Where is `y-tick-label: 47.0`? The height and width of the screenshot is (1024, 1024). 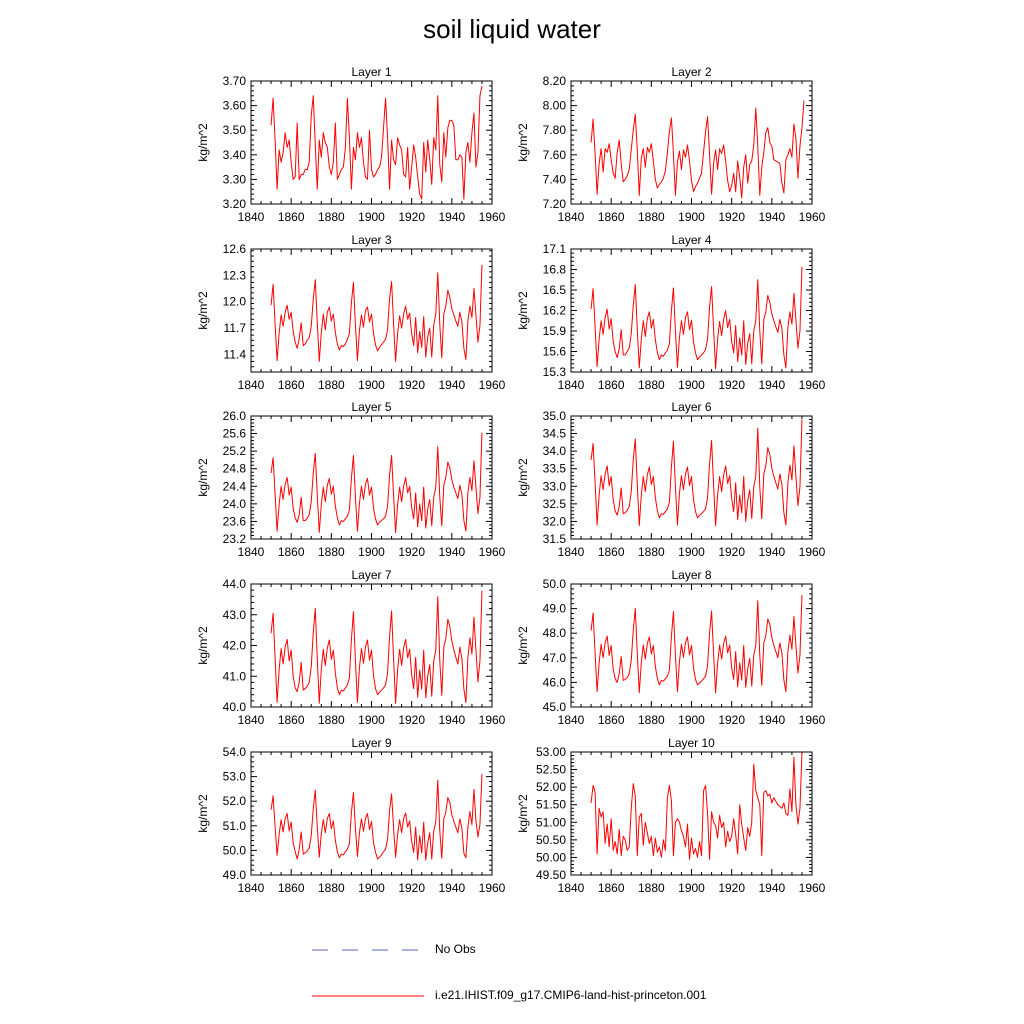
y-tick-label: 47.0 is located at coordinates (555, 658).